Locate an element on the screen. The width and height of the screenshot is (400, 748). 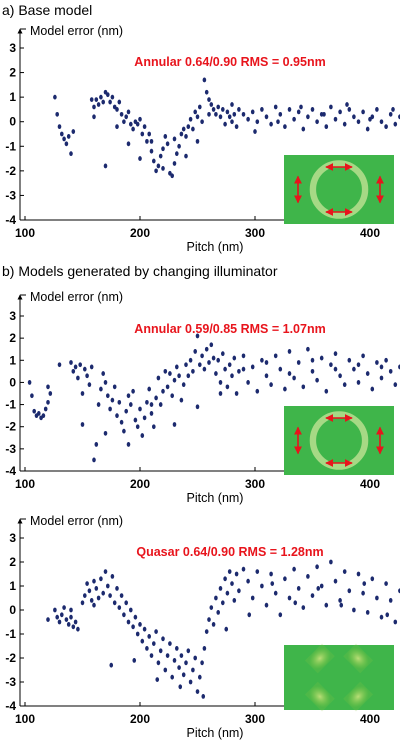
x-tick-label: 100 is located at coordinates (25, 233).